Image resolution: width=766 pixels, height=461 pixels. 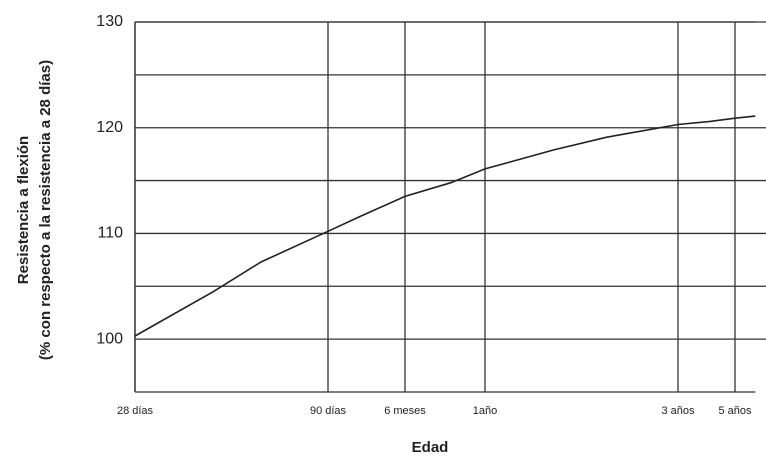 I want to click on x-axis-title: Edad, so click(x=430, y=447).